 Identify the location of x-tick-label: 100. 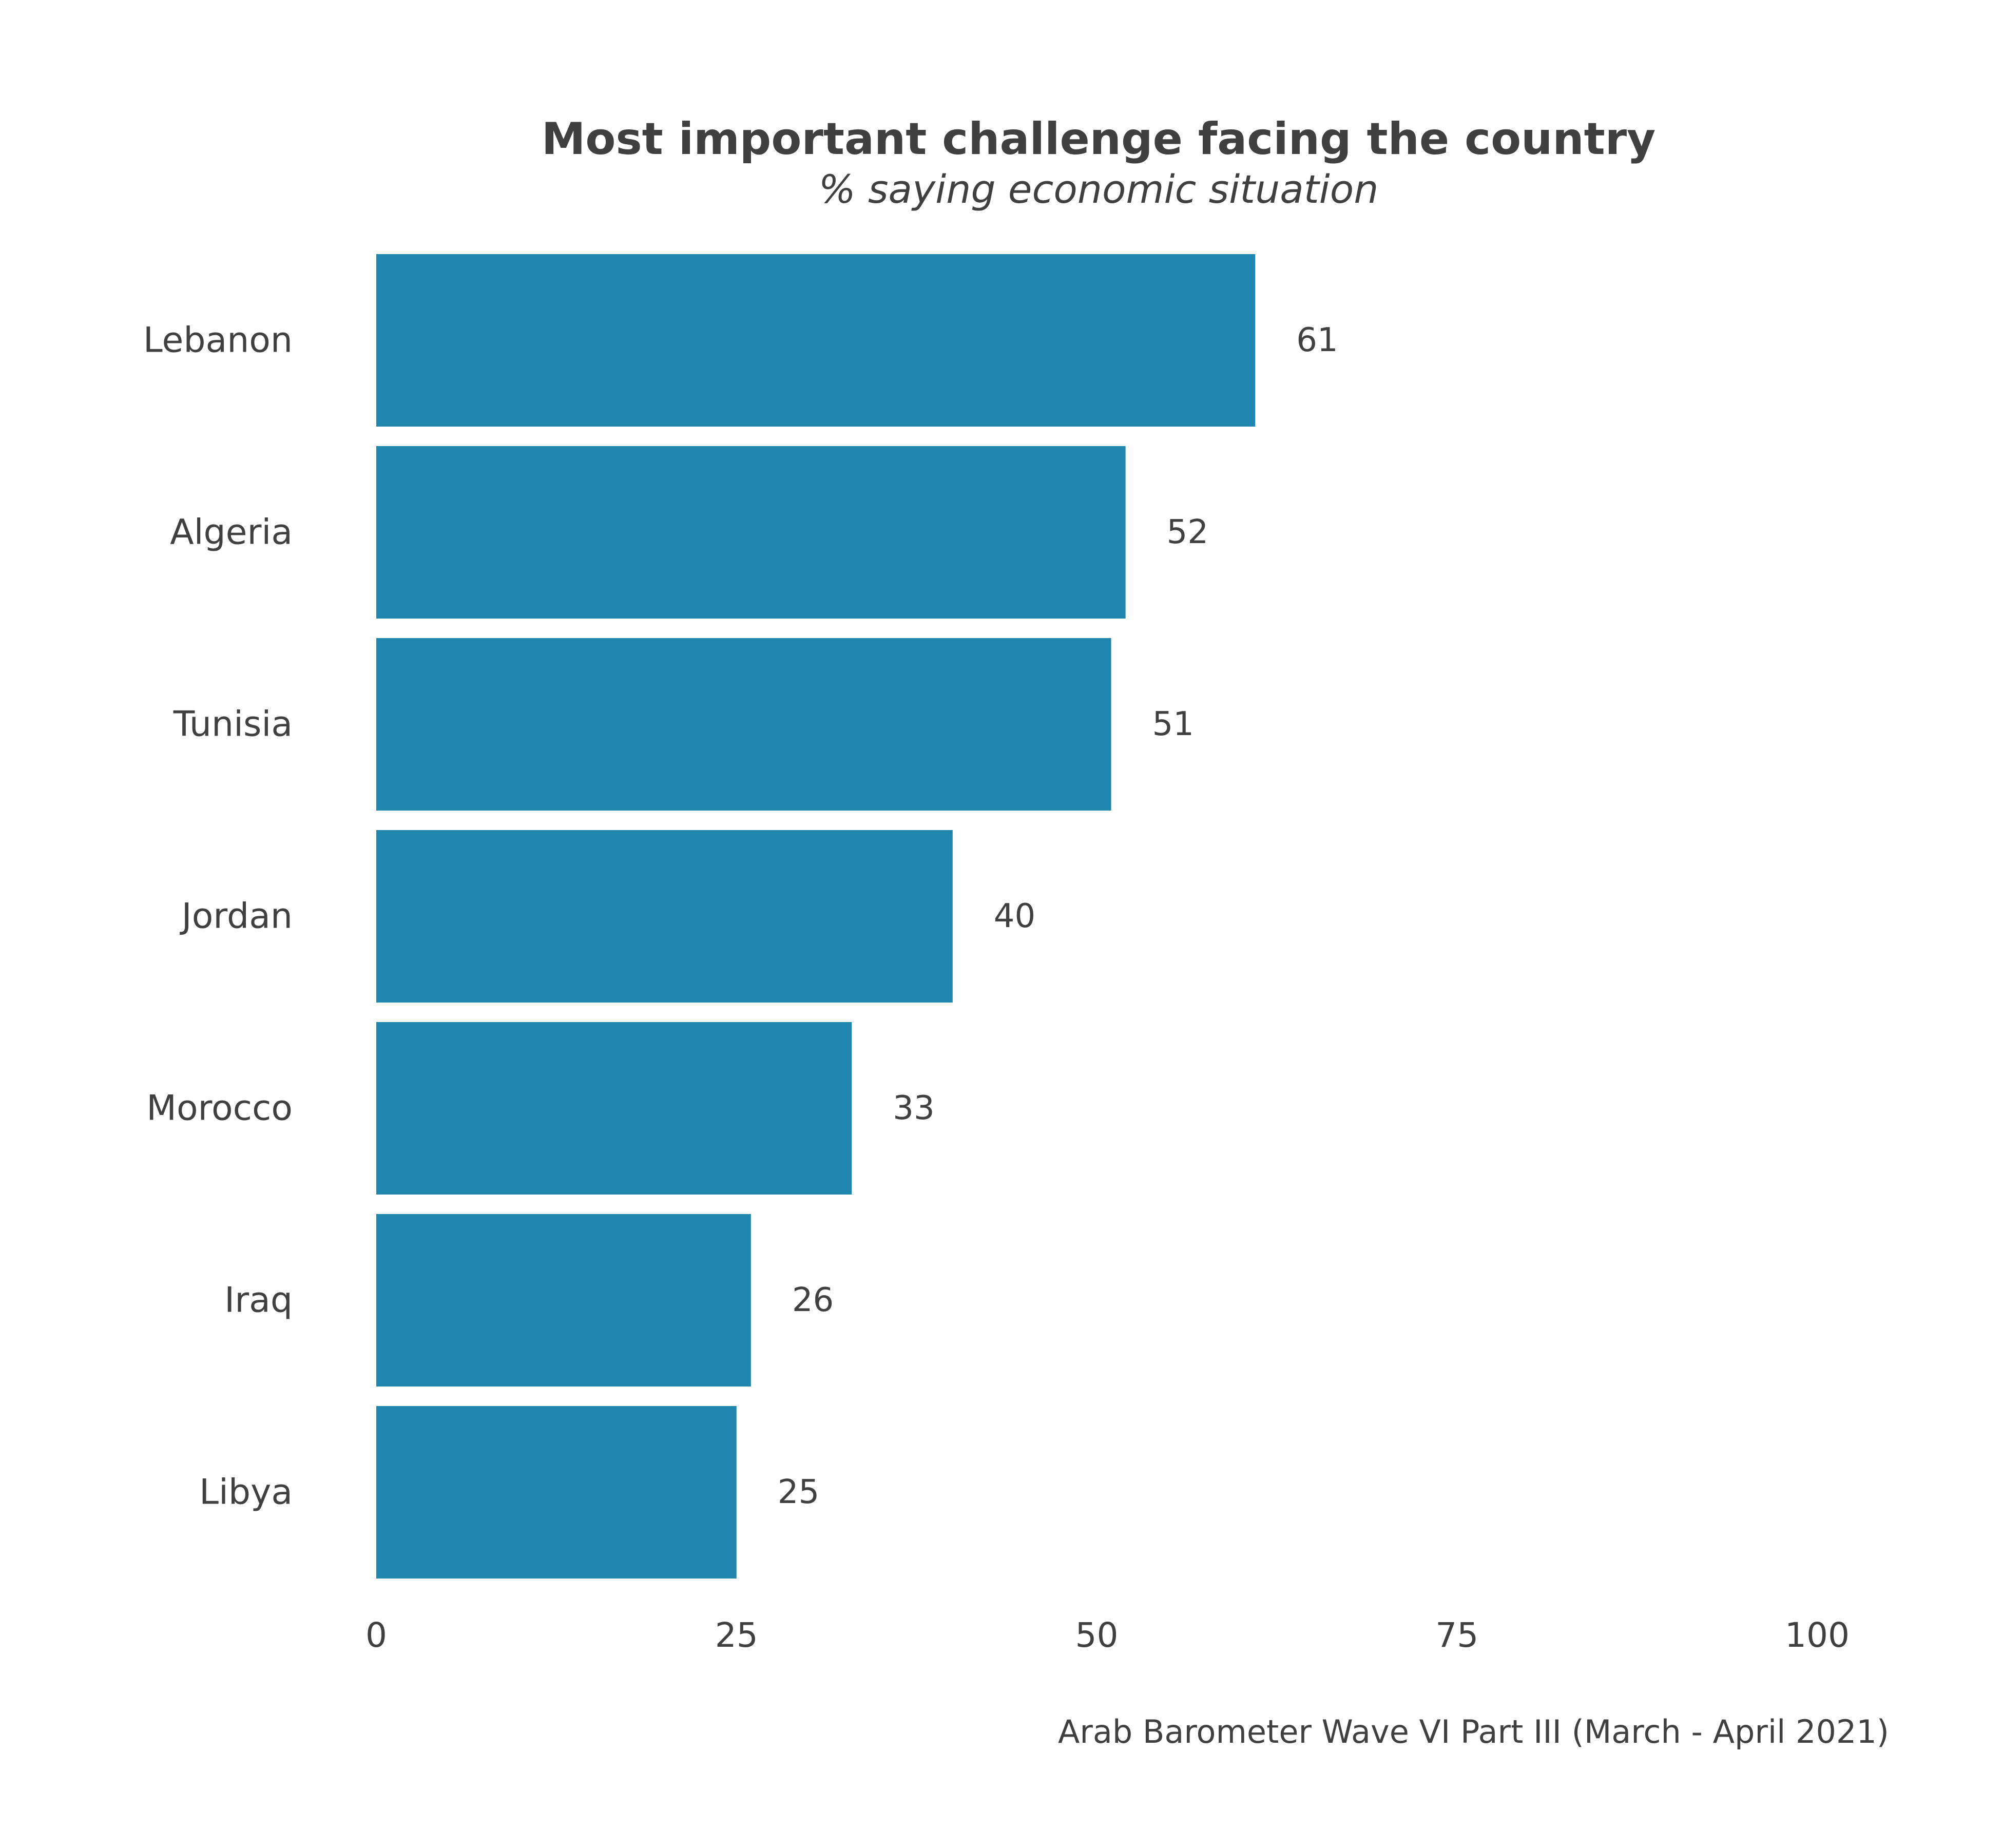
(1817, 1635).